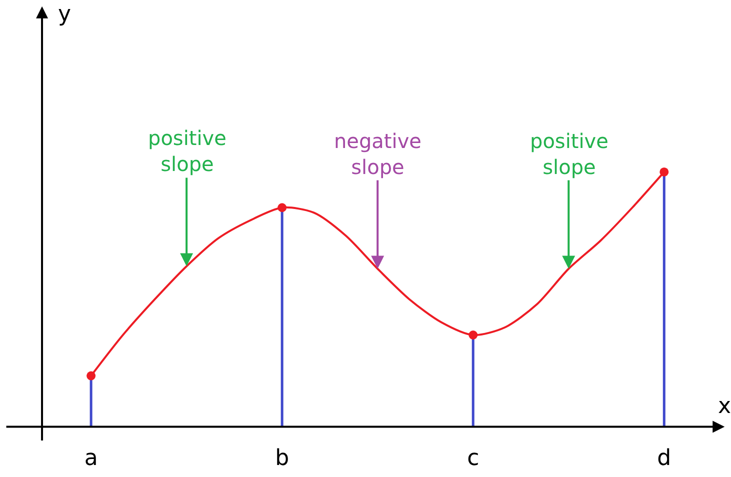 Image resolution: width=731 pixels, height=477 pixels. I want to click on x-tick-label: a, so click(91, 458).